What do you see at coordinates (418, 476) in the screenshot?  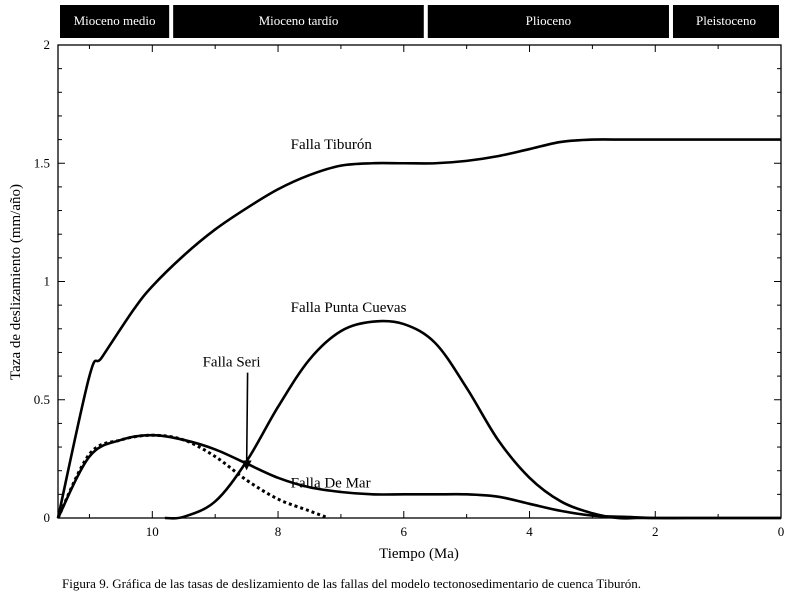 I see `series-line-falla-de-mar` at bounding box center [418, 476].